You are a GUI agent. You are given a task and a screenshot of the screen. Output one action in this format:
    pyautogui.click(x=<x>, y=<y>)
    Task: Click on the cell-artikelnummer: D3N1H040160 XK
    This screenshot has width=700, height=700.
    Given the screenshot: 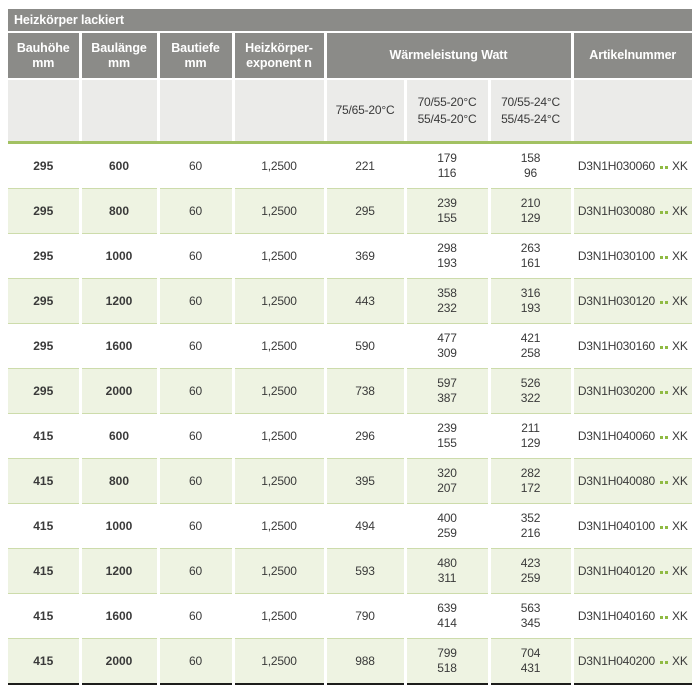 What is the action you would take?
    pyautogui.click(x=632, y=616)
    